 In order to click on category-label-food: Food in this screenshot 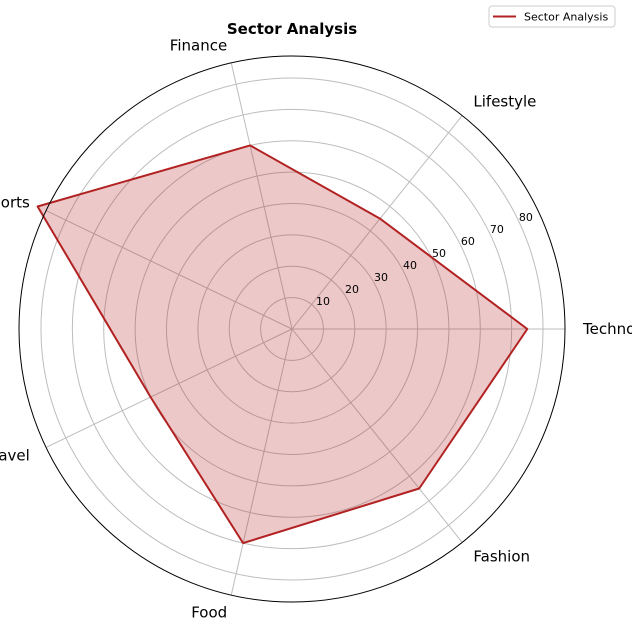, I will do `click(209, 613)`.